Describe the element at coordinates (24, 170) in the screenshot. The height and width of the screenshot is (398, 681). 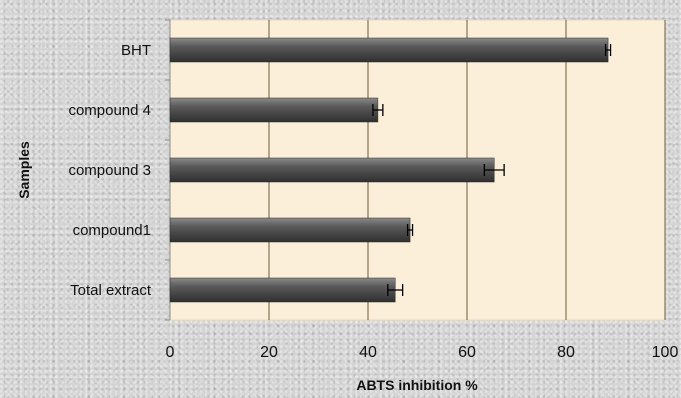
I see `y-axis-title: Samples` at that location.